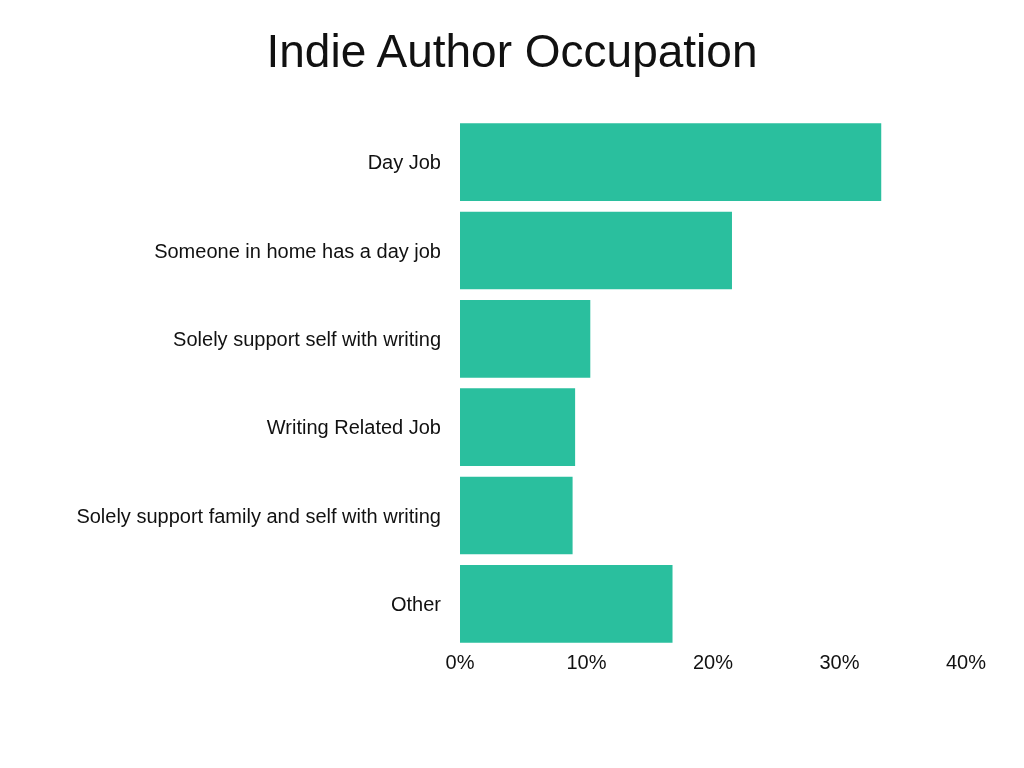  Describe the element at coordinates (297, 250) in the screenshot. I see `y-tick-label: Someone in home has a day job` at that location.